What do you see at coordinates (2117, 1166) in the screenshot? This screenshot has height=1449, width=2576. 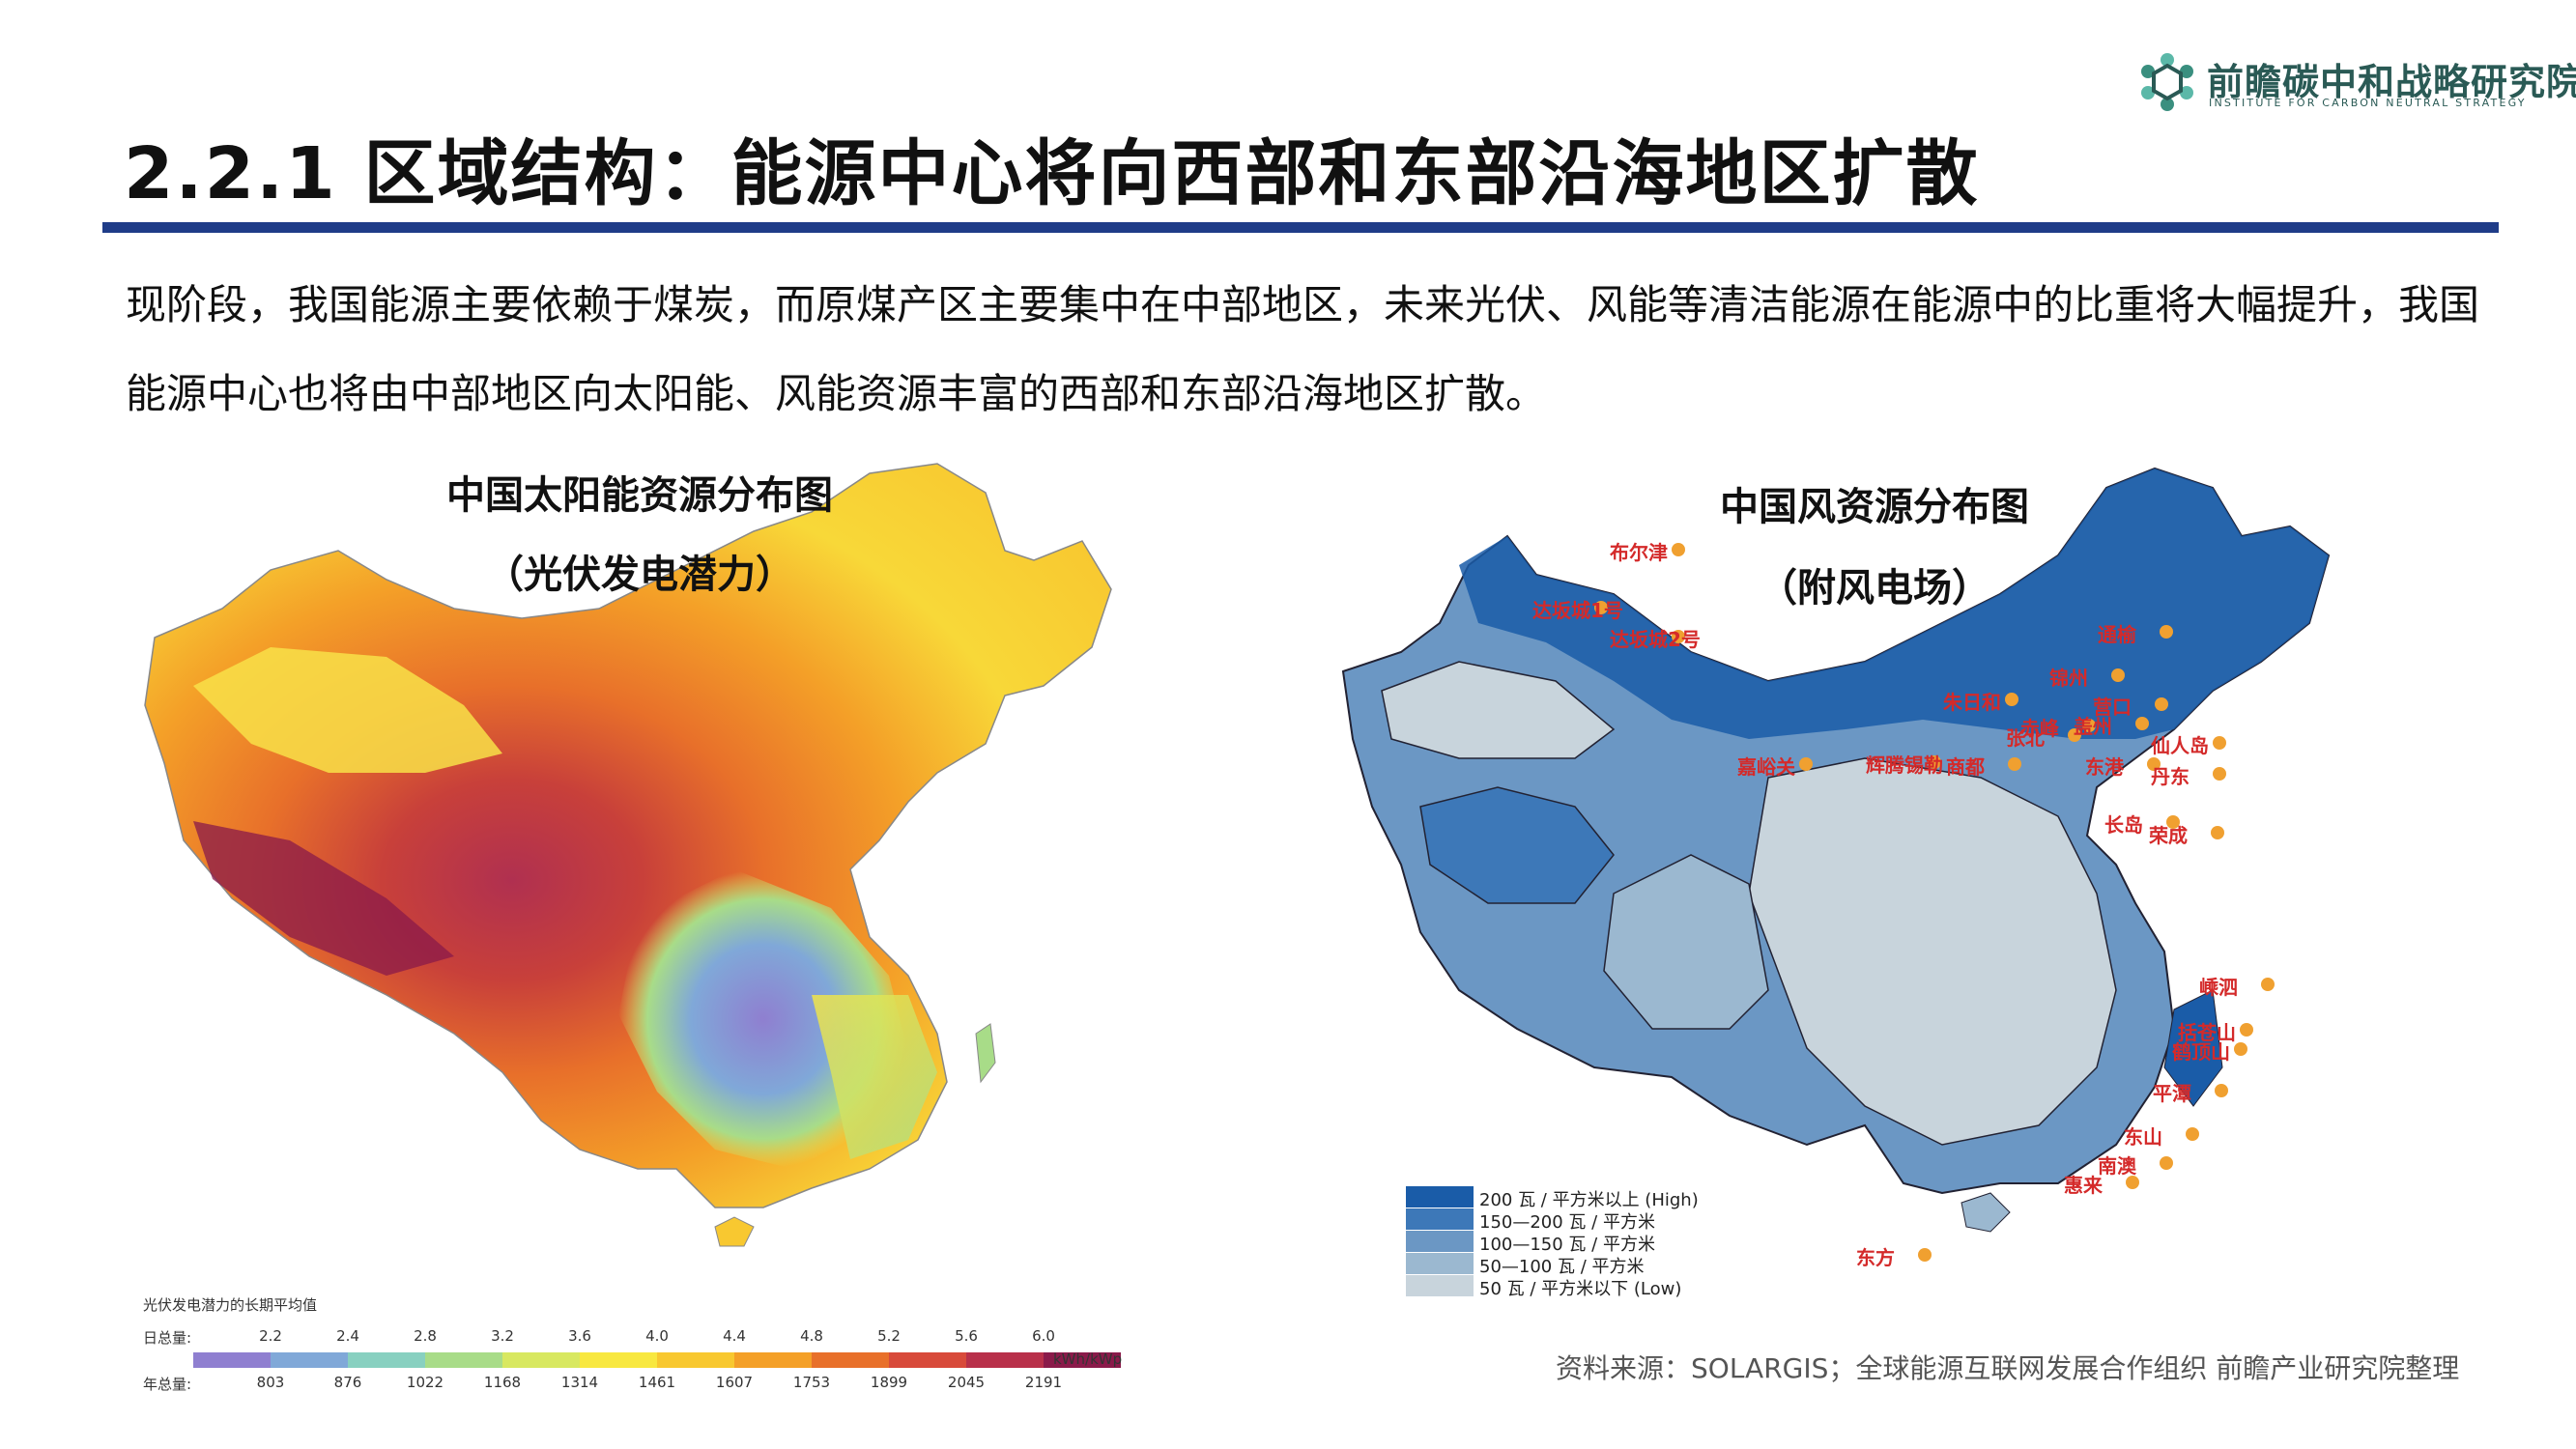 I see `wind-farm-label: 南澳` at bounding box center [2117, 1166].